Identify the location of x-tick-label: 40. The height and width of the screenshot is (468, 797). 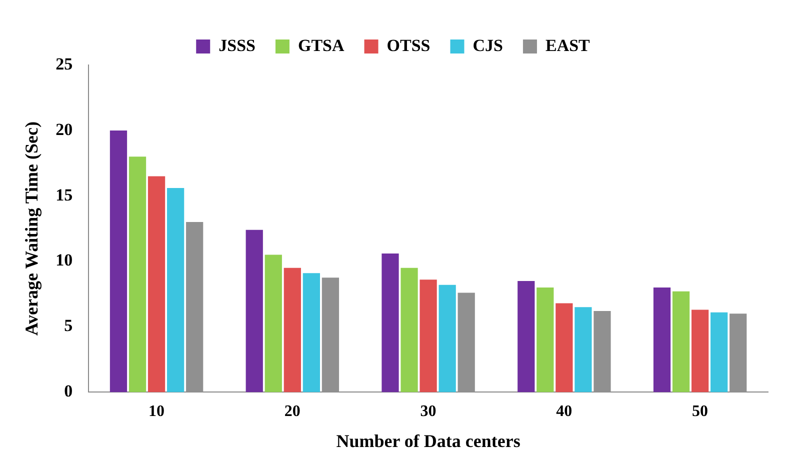
(564, 411).